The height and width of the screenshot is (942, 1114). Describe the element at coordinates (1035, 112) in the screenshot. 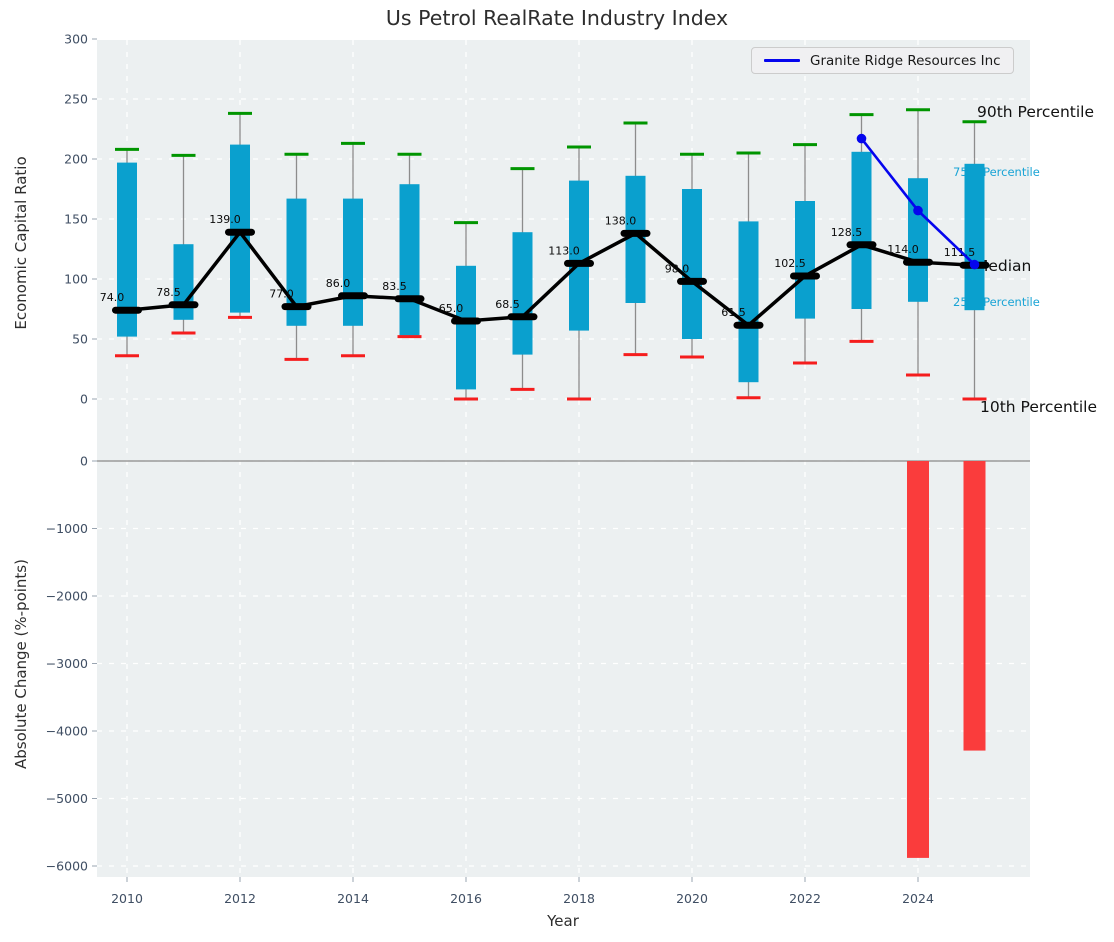

I see `annotation-90th-percentile: 90th Percentile` at that location.